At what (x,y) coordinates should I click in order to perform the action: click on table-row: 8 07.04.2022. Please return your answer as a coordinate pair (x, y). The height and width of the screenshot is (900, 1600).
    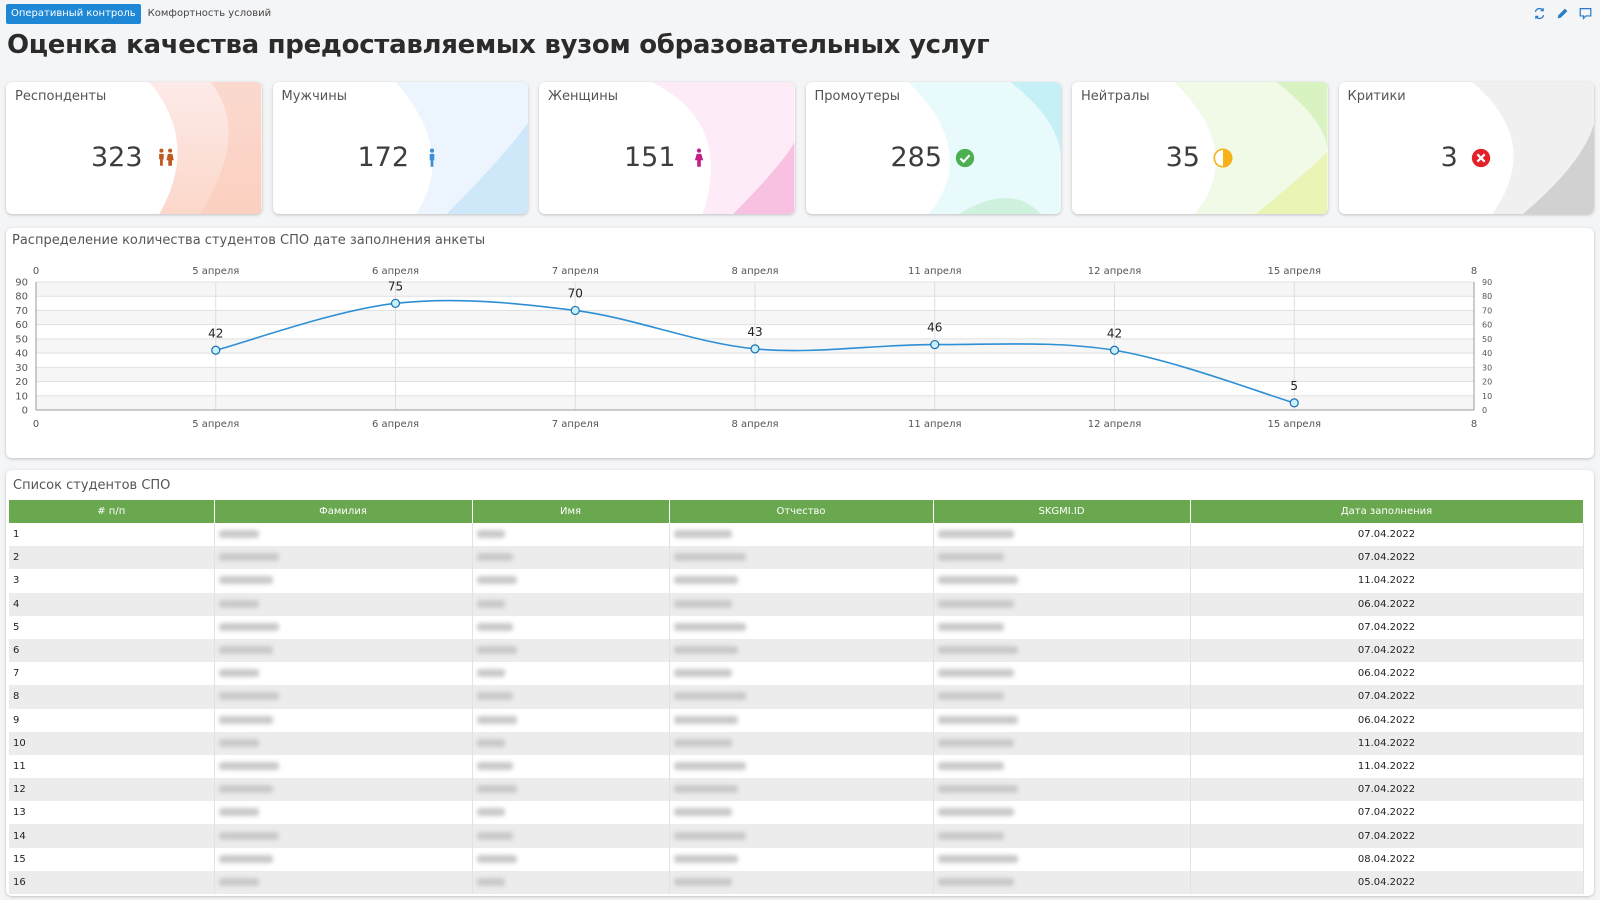
    Looking at the image, I should click on (796, 697).